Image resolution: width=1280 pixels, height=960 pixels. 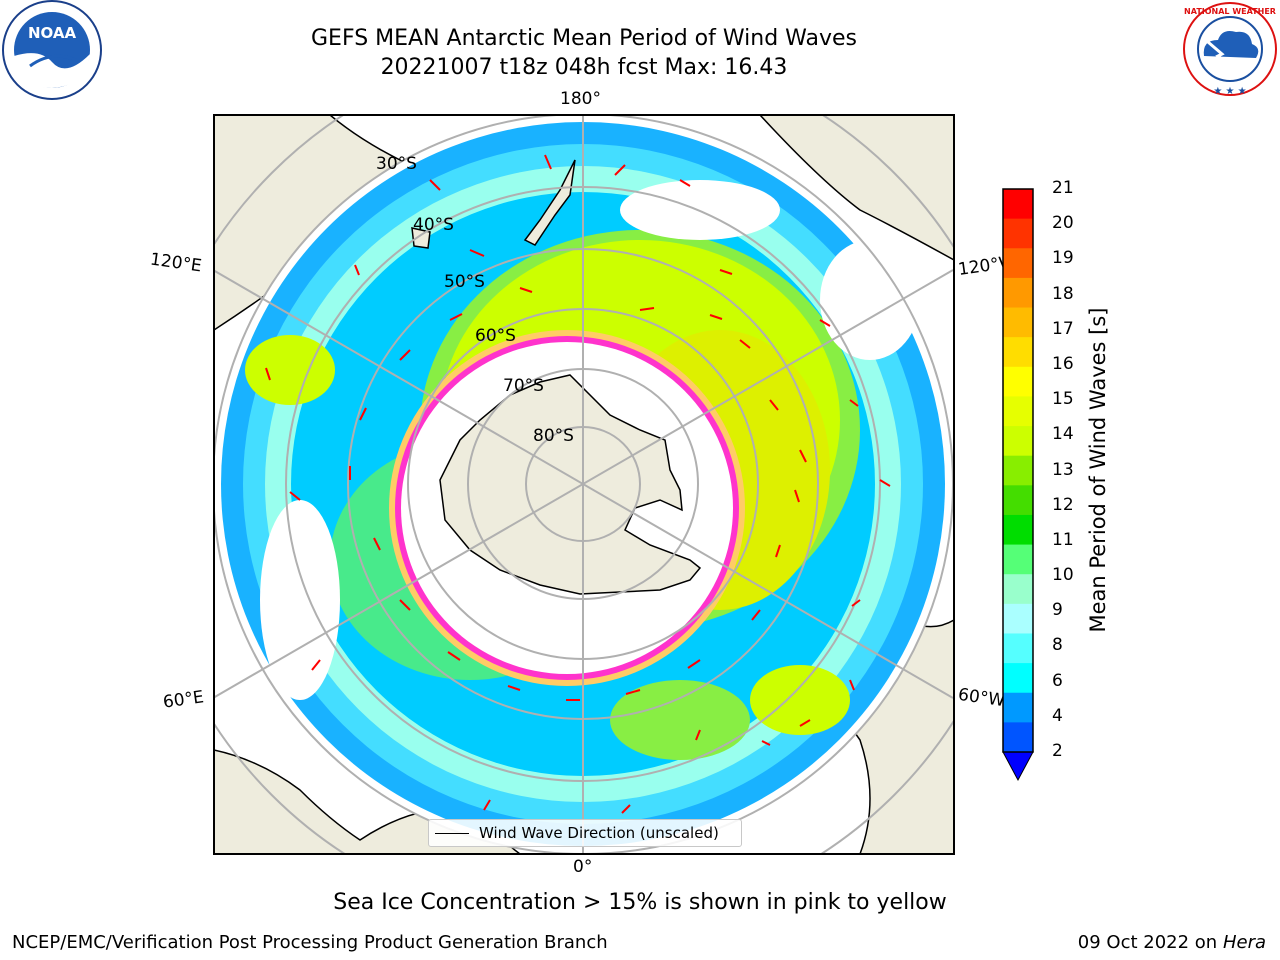 What do you see at coordinates (464, 282) in the screenshot?
I see `lat-label-50s: 50°S` at bounding box center [464, 282].